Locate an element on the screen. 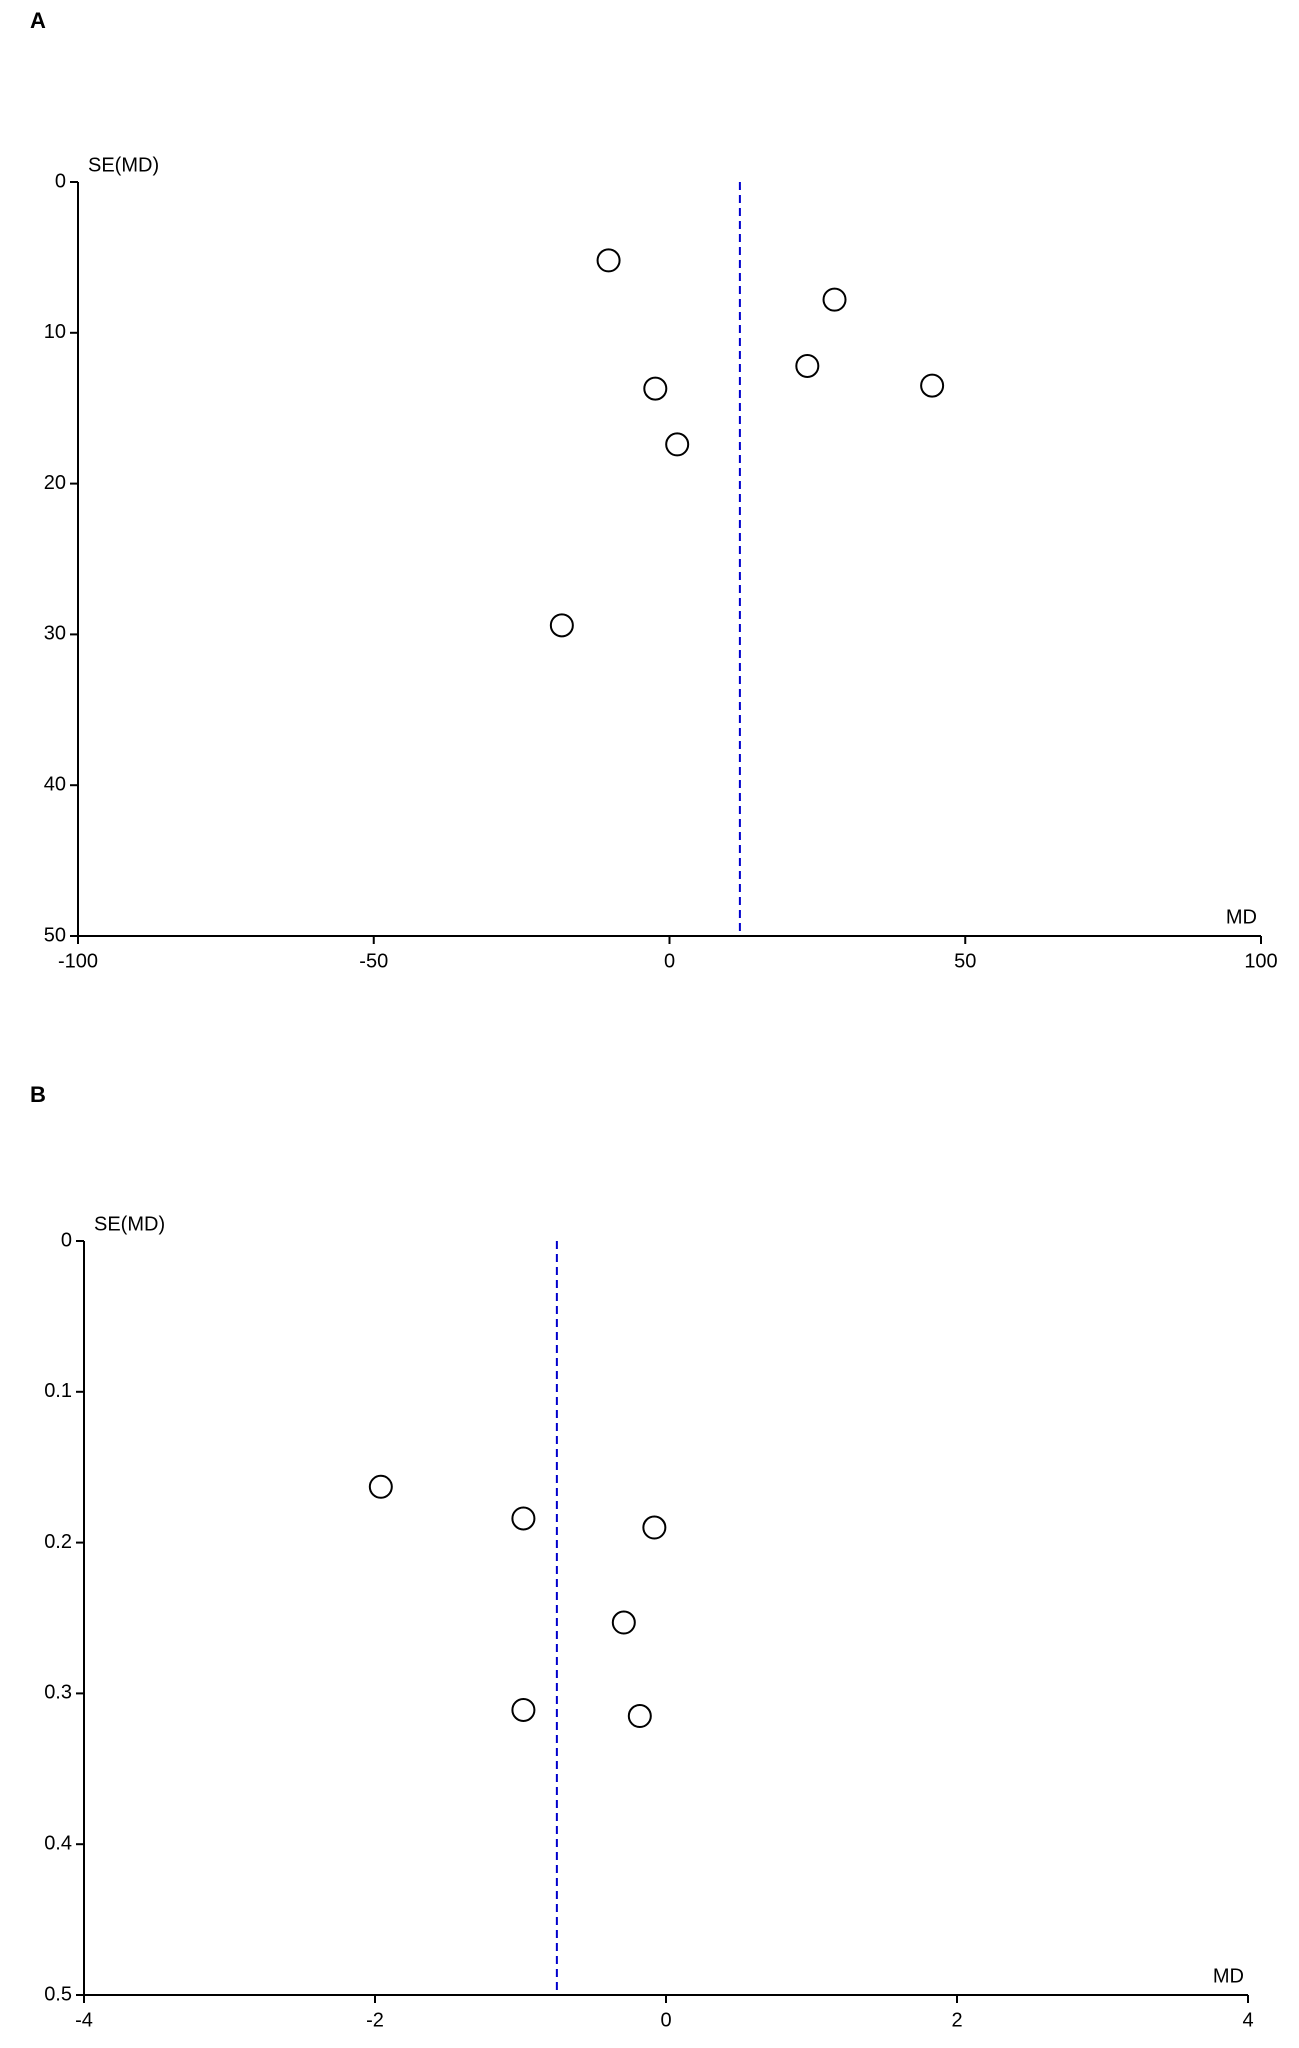 The height and width of the screenshot is (2048, 1299). y-tick-label: 40 is located at coordinates (55, 784).